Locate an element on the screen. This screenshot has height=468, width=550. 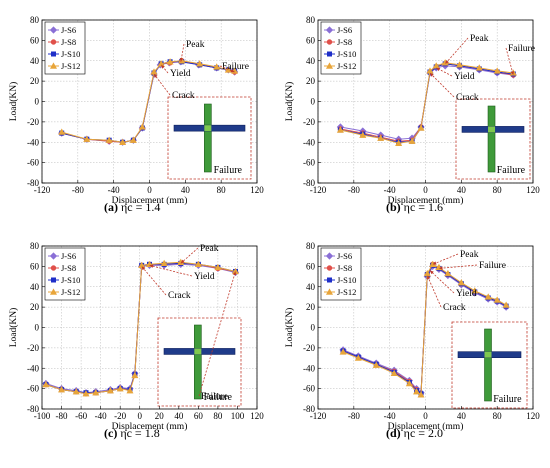
panel-caption: (a) ηc = 1.4 is located at coordinates (132, 207).